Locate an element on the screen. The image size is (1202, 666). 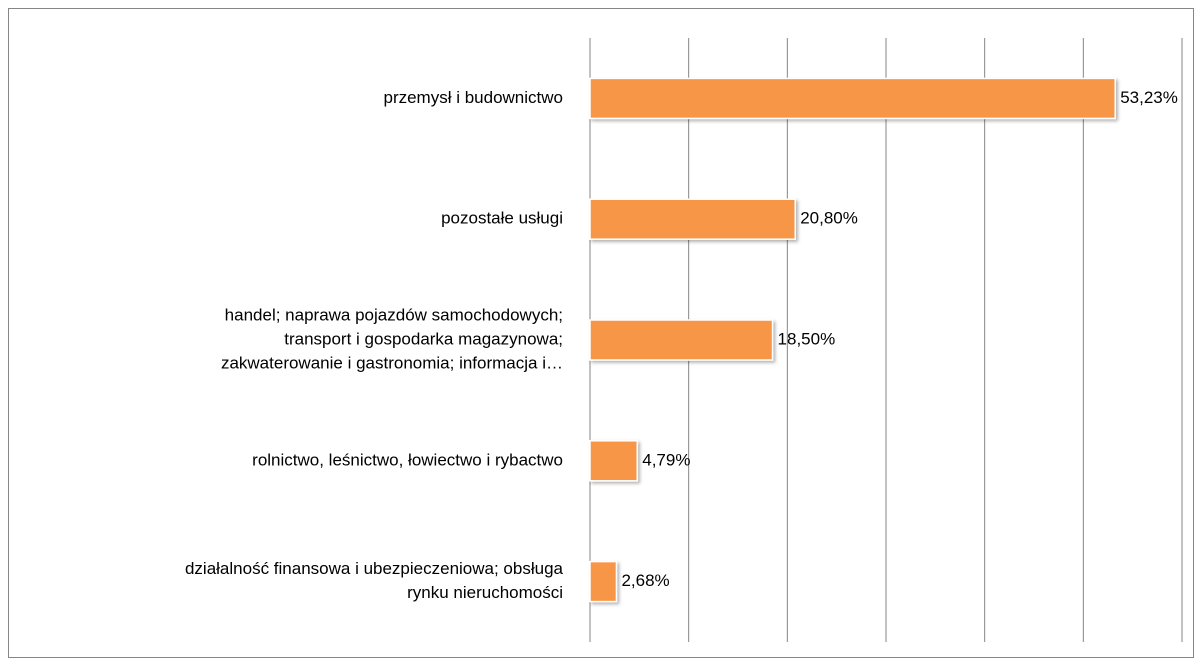
data-label: 4,79% is located at coordinates (666, 459).